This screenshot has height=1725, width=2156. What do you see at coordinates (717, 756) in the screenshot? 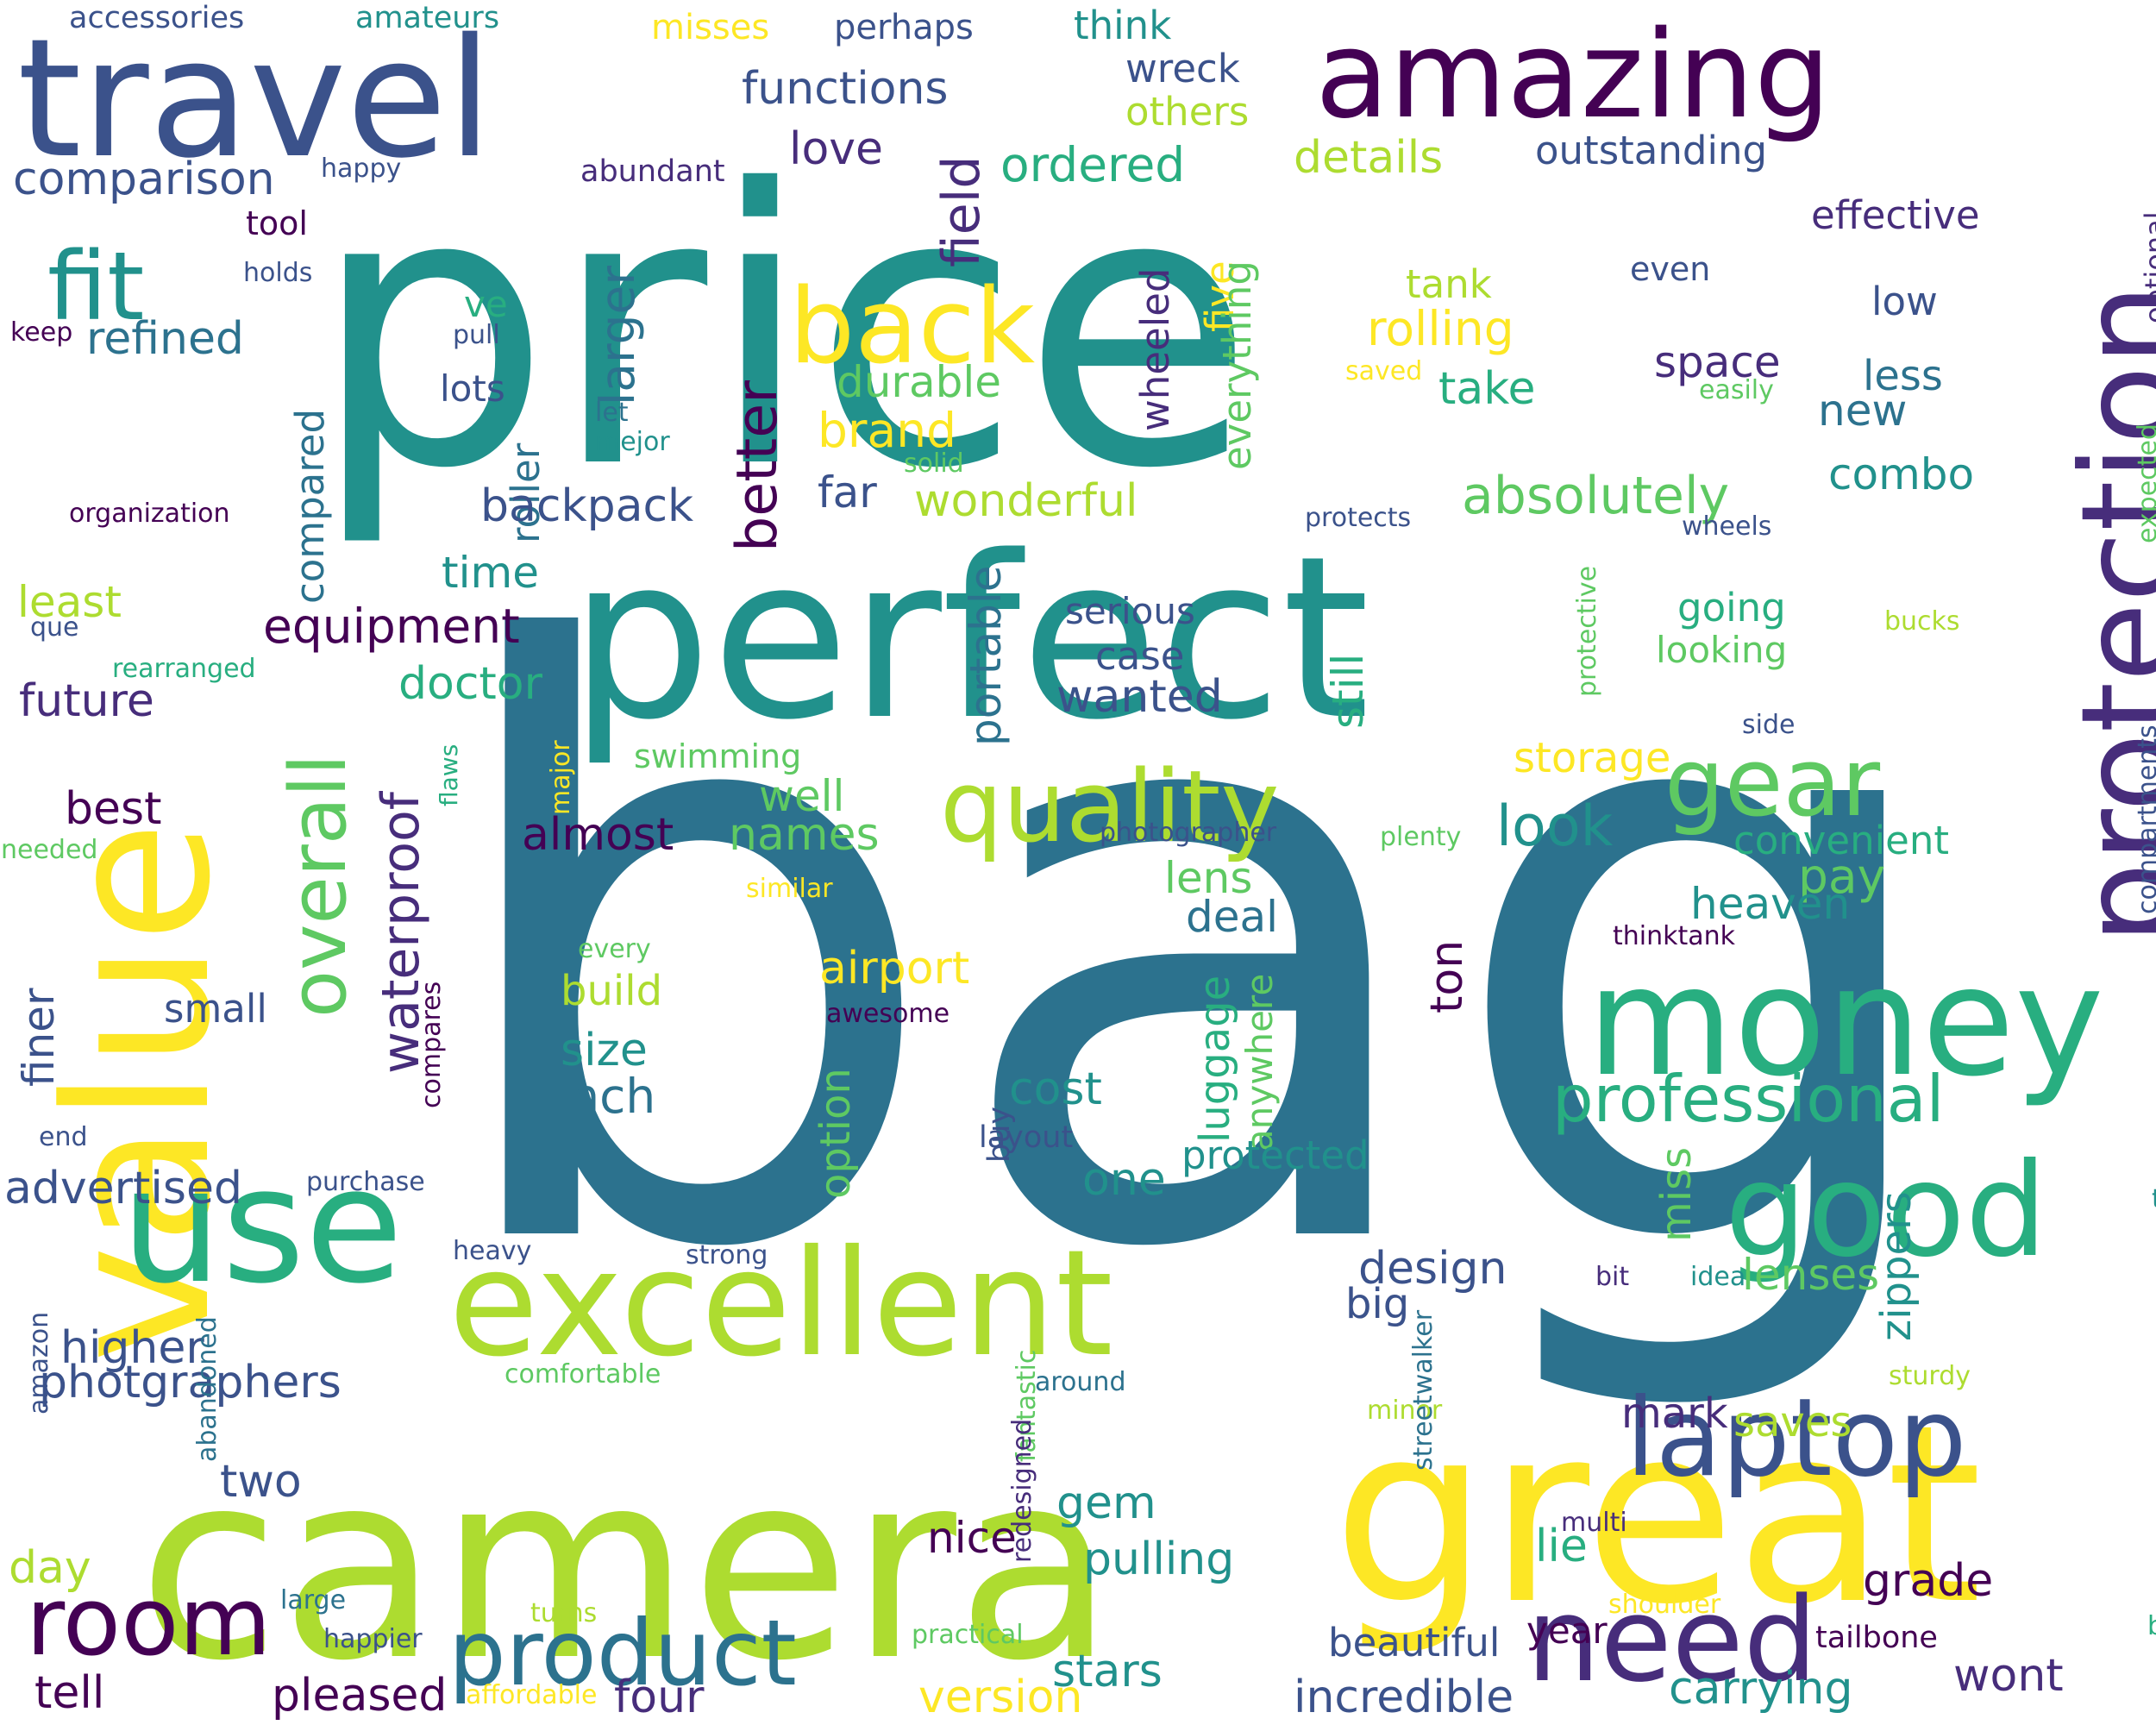
I see `word-swimming: swimming` at bounding box center [717, 756].